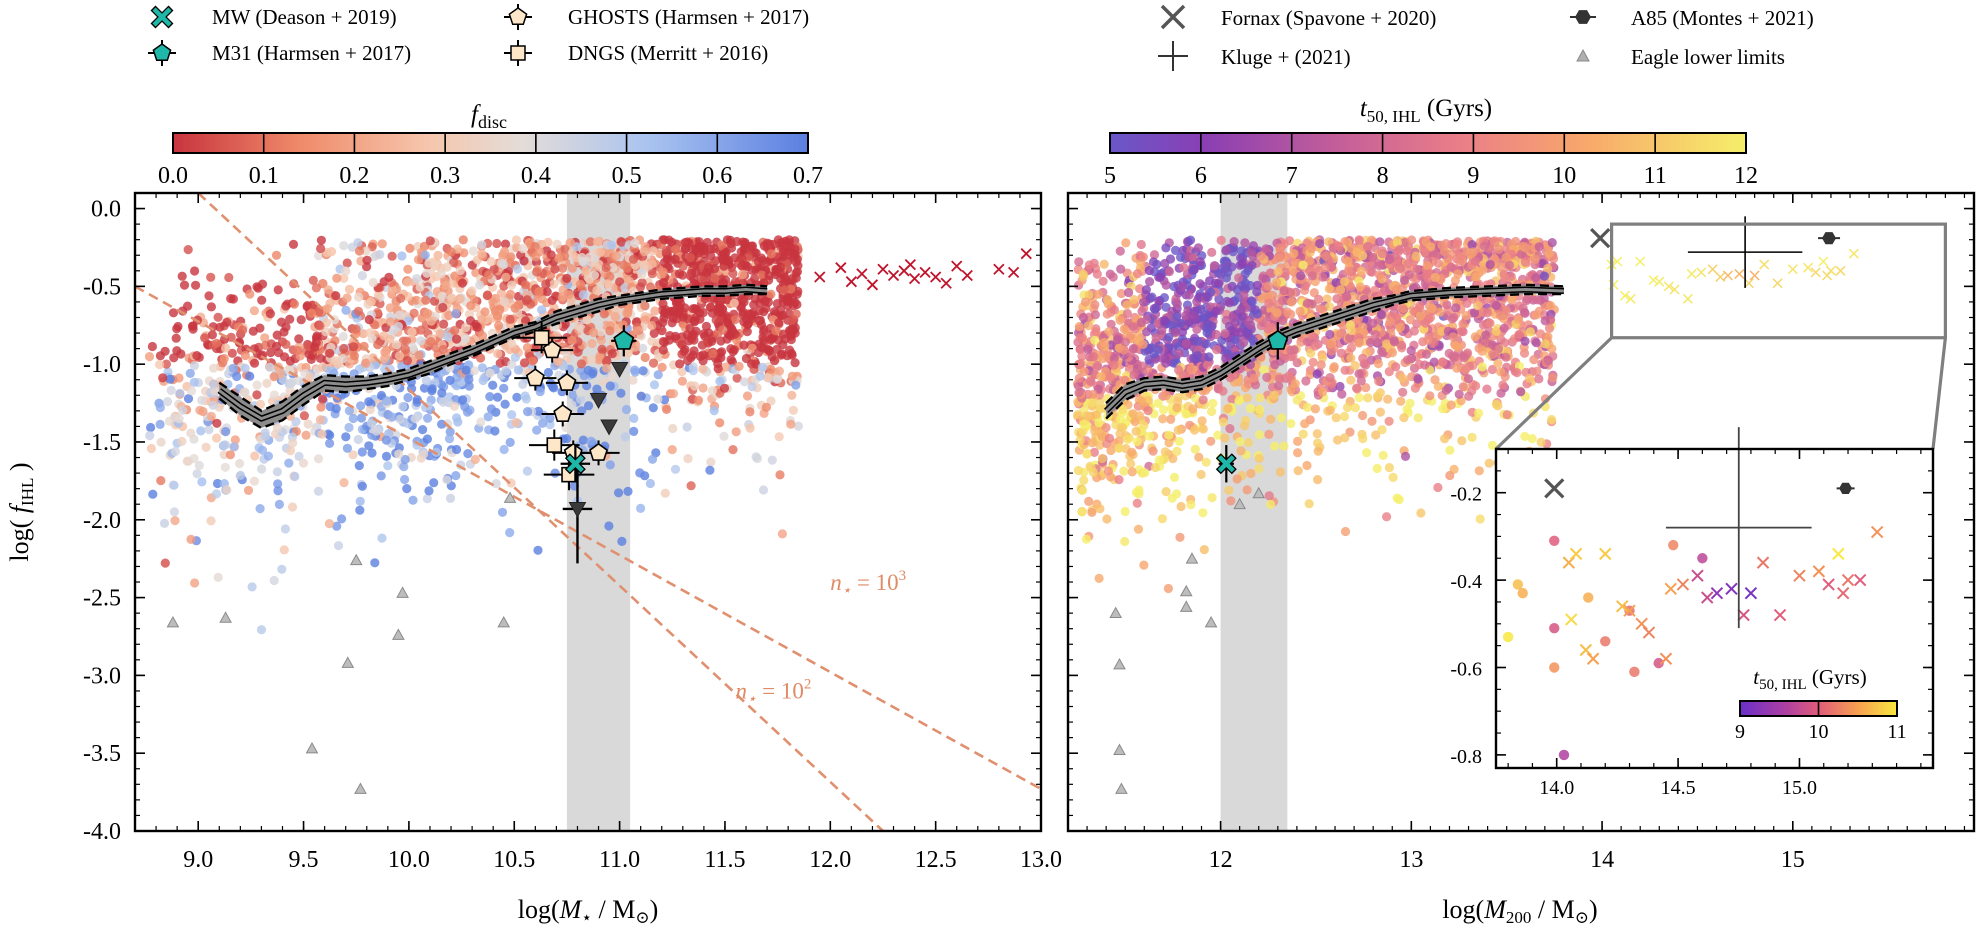 Image resolution: width=1980 pixels, height=930 pixels. What do you see at coordinates (577, 509) in the screenshot?
I see `dark-triangle-marker` at bounding box center [577, 509].